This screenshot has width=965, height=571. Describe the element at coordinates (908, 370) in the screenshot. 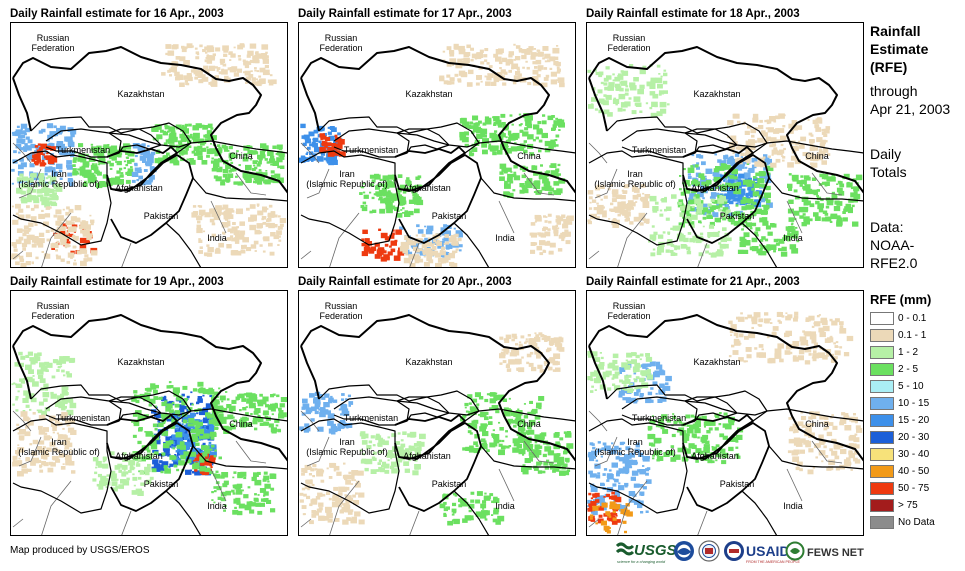

I see `legend-label: 2 - 5` at that location.